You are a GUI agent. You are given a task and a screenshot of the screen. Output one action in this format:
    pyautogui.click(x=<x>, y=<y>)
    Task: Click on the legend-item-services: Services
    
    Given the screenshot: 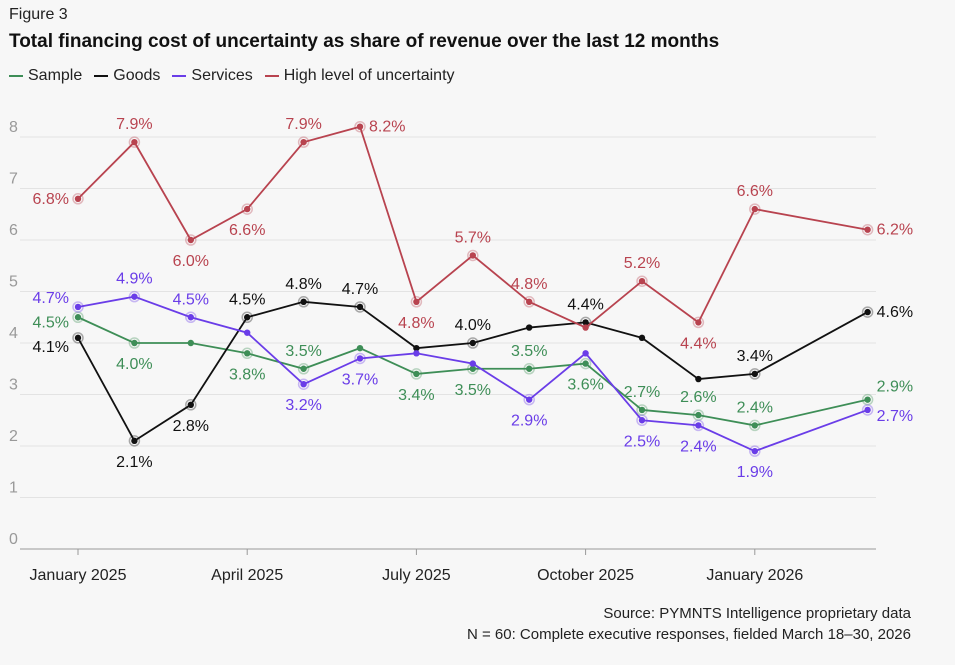 What is the action you would take?
    pyautogui.click(x=212, y=76)
    